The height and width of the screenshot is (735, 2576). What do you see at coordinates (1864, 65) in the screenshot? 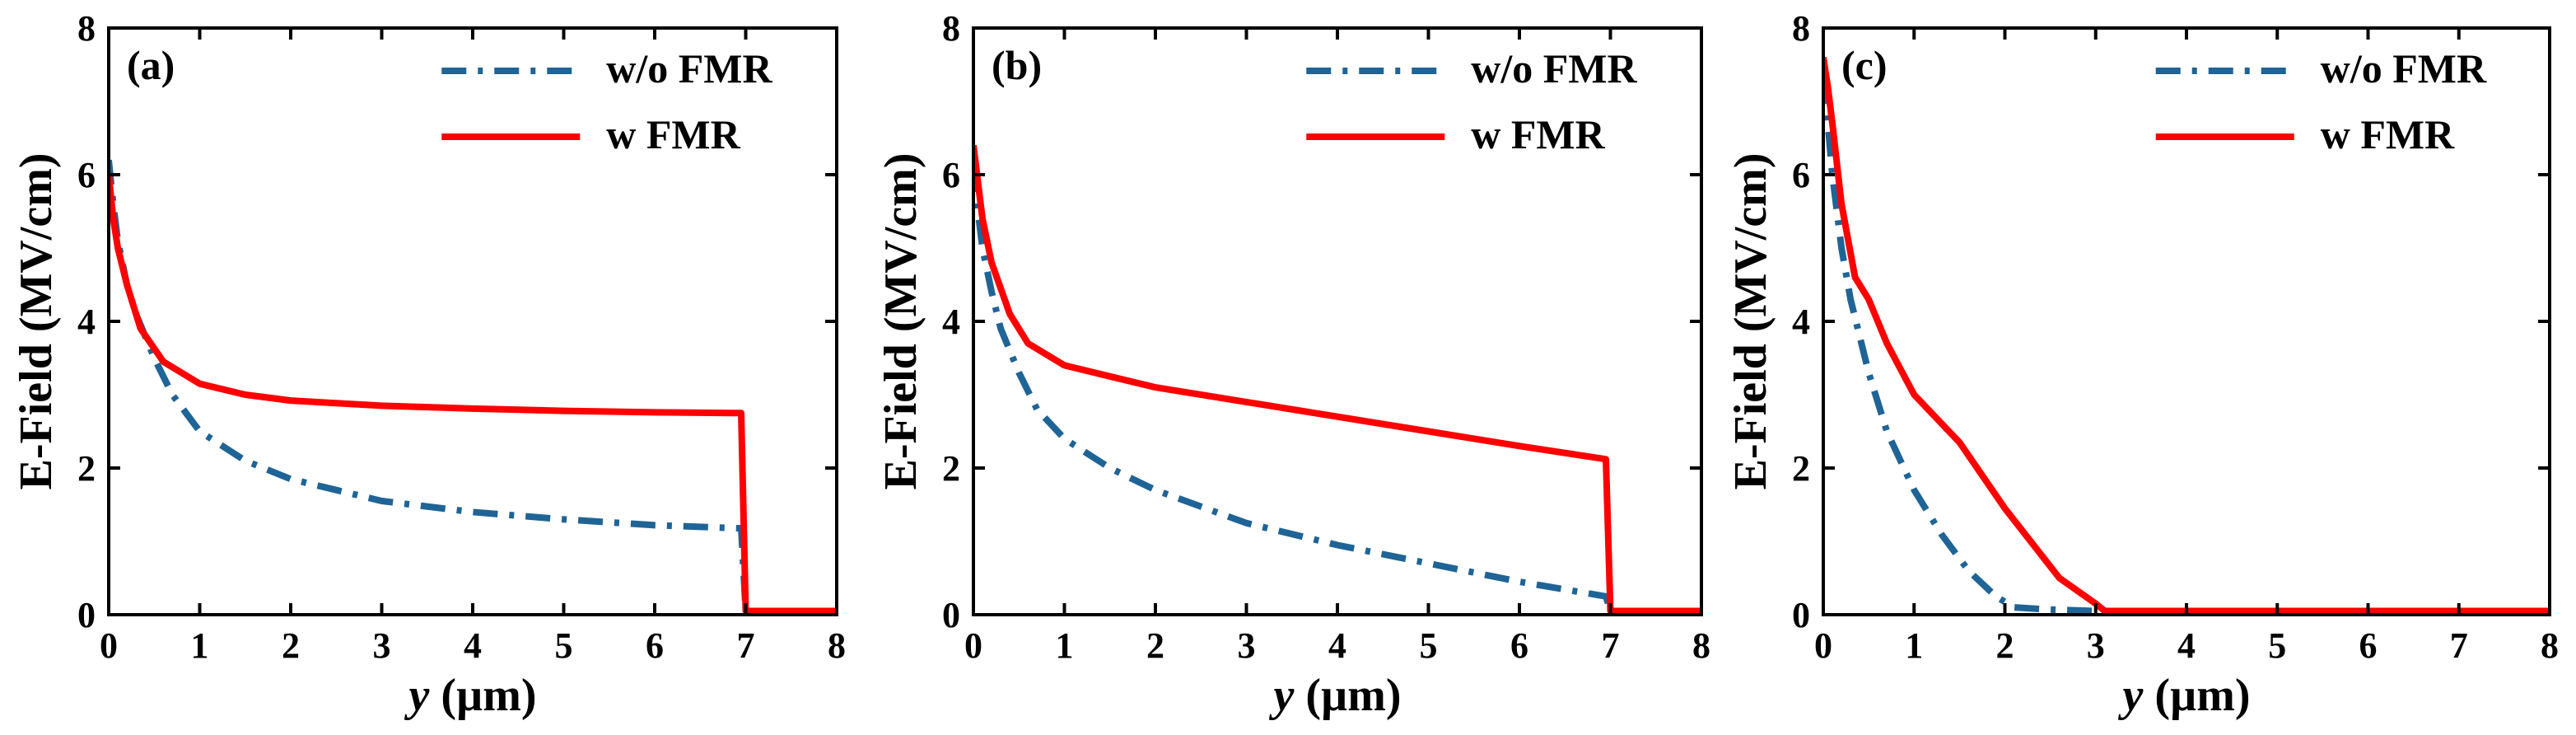
I see `panel-label: (c)` at bounding box center [1864, 65].